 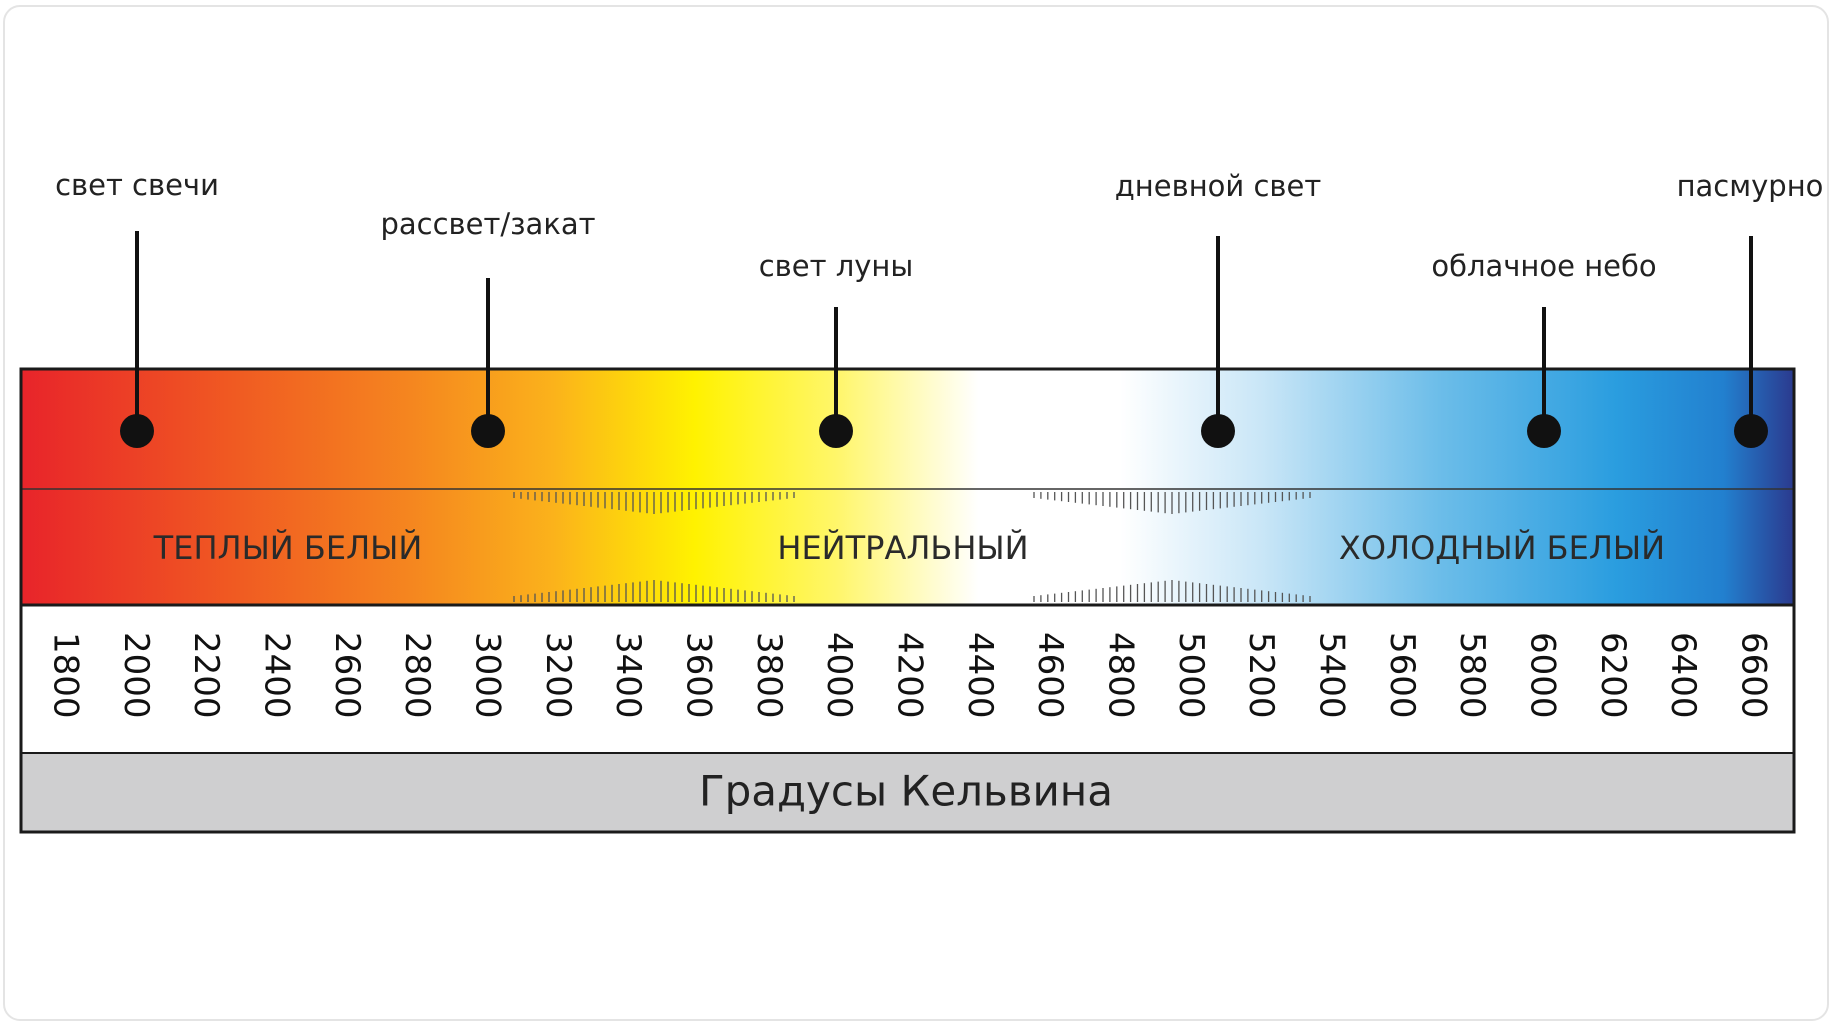 What do you see at coordinates (1683, 675) in the screenshot?
I see `scale-label: 6400` at bounding box center [1683, 675].